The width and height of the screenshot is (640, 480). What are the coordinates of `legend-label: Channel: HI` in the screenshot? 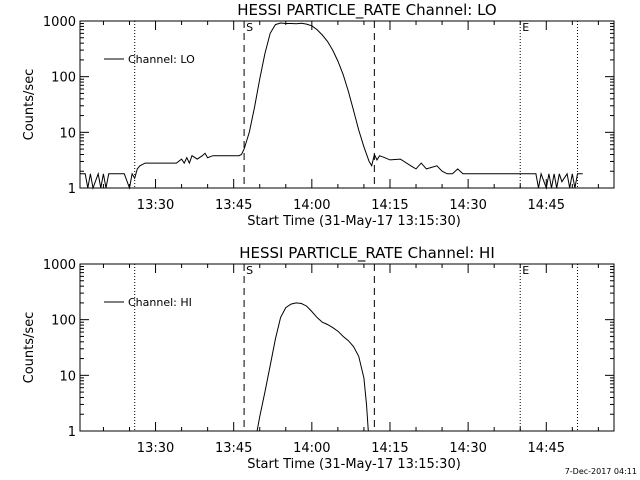 It's located at (160, 302).